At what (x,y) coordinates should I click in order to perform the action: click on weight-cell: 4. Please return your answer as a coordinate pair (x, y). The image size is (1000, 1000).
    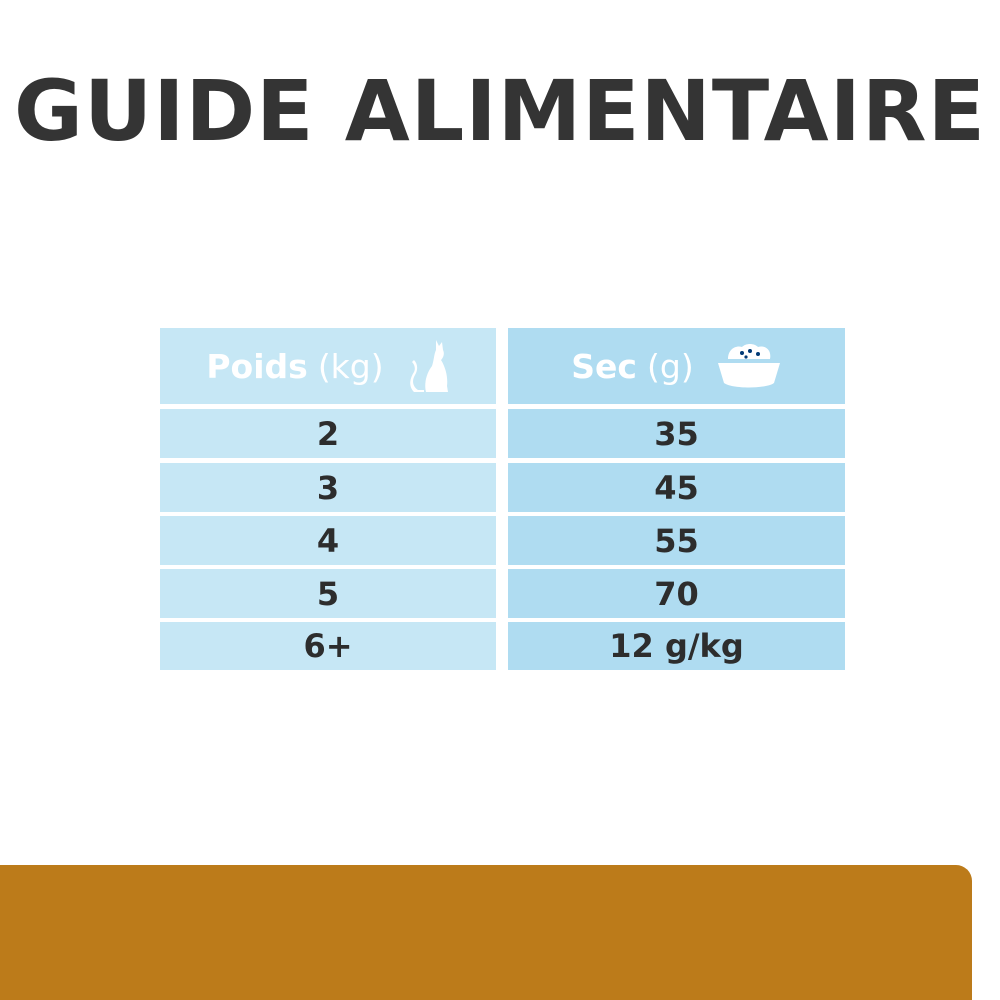
    Looking at the image, I should click on (328, 540).